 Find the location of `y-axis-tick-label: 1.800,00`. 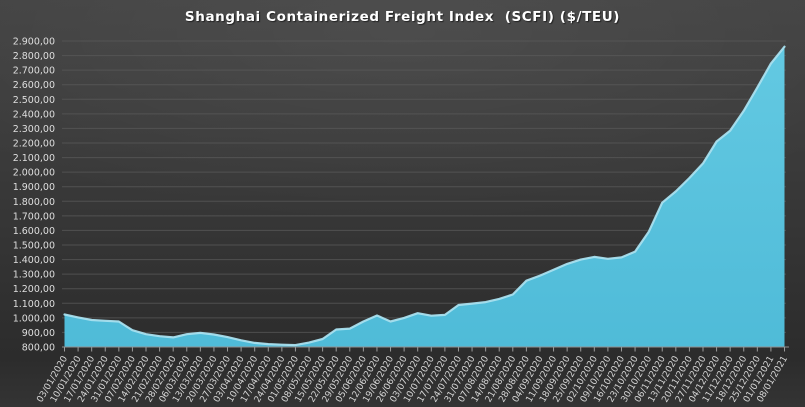

y-axis-tick-label: 1.800,00 is located at coordinates (34, 202).